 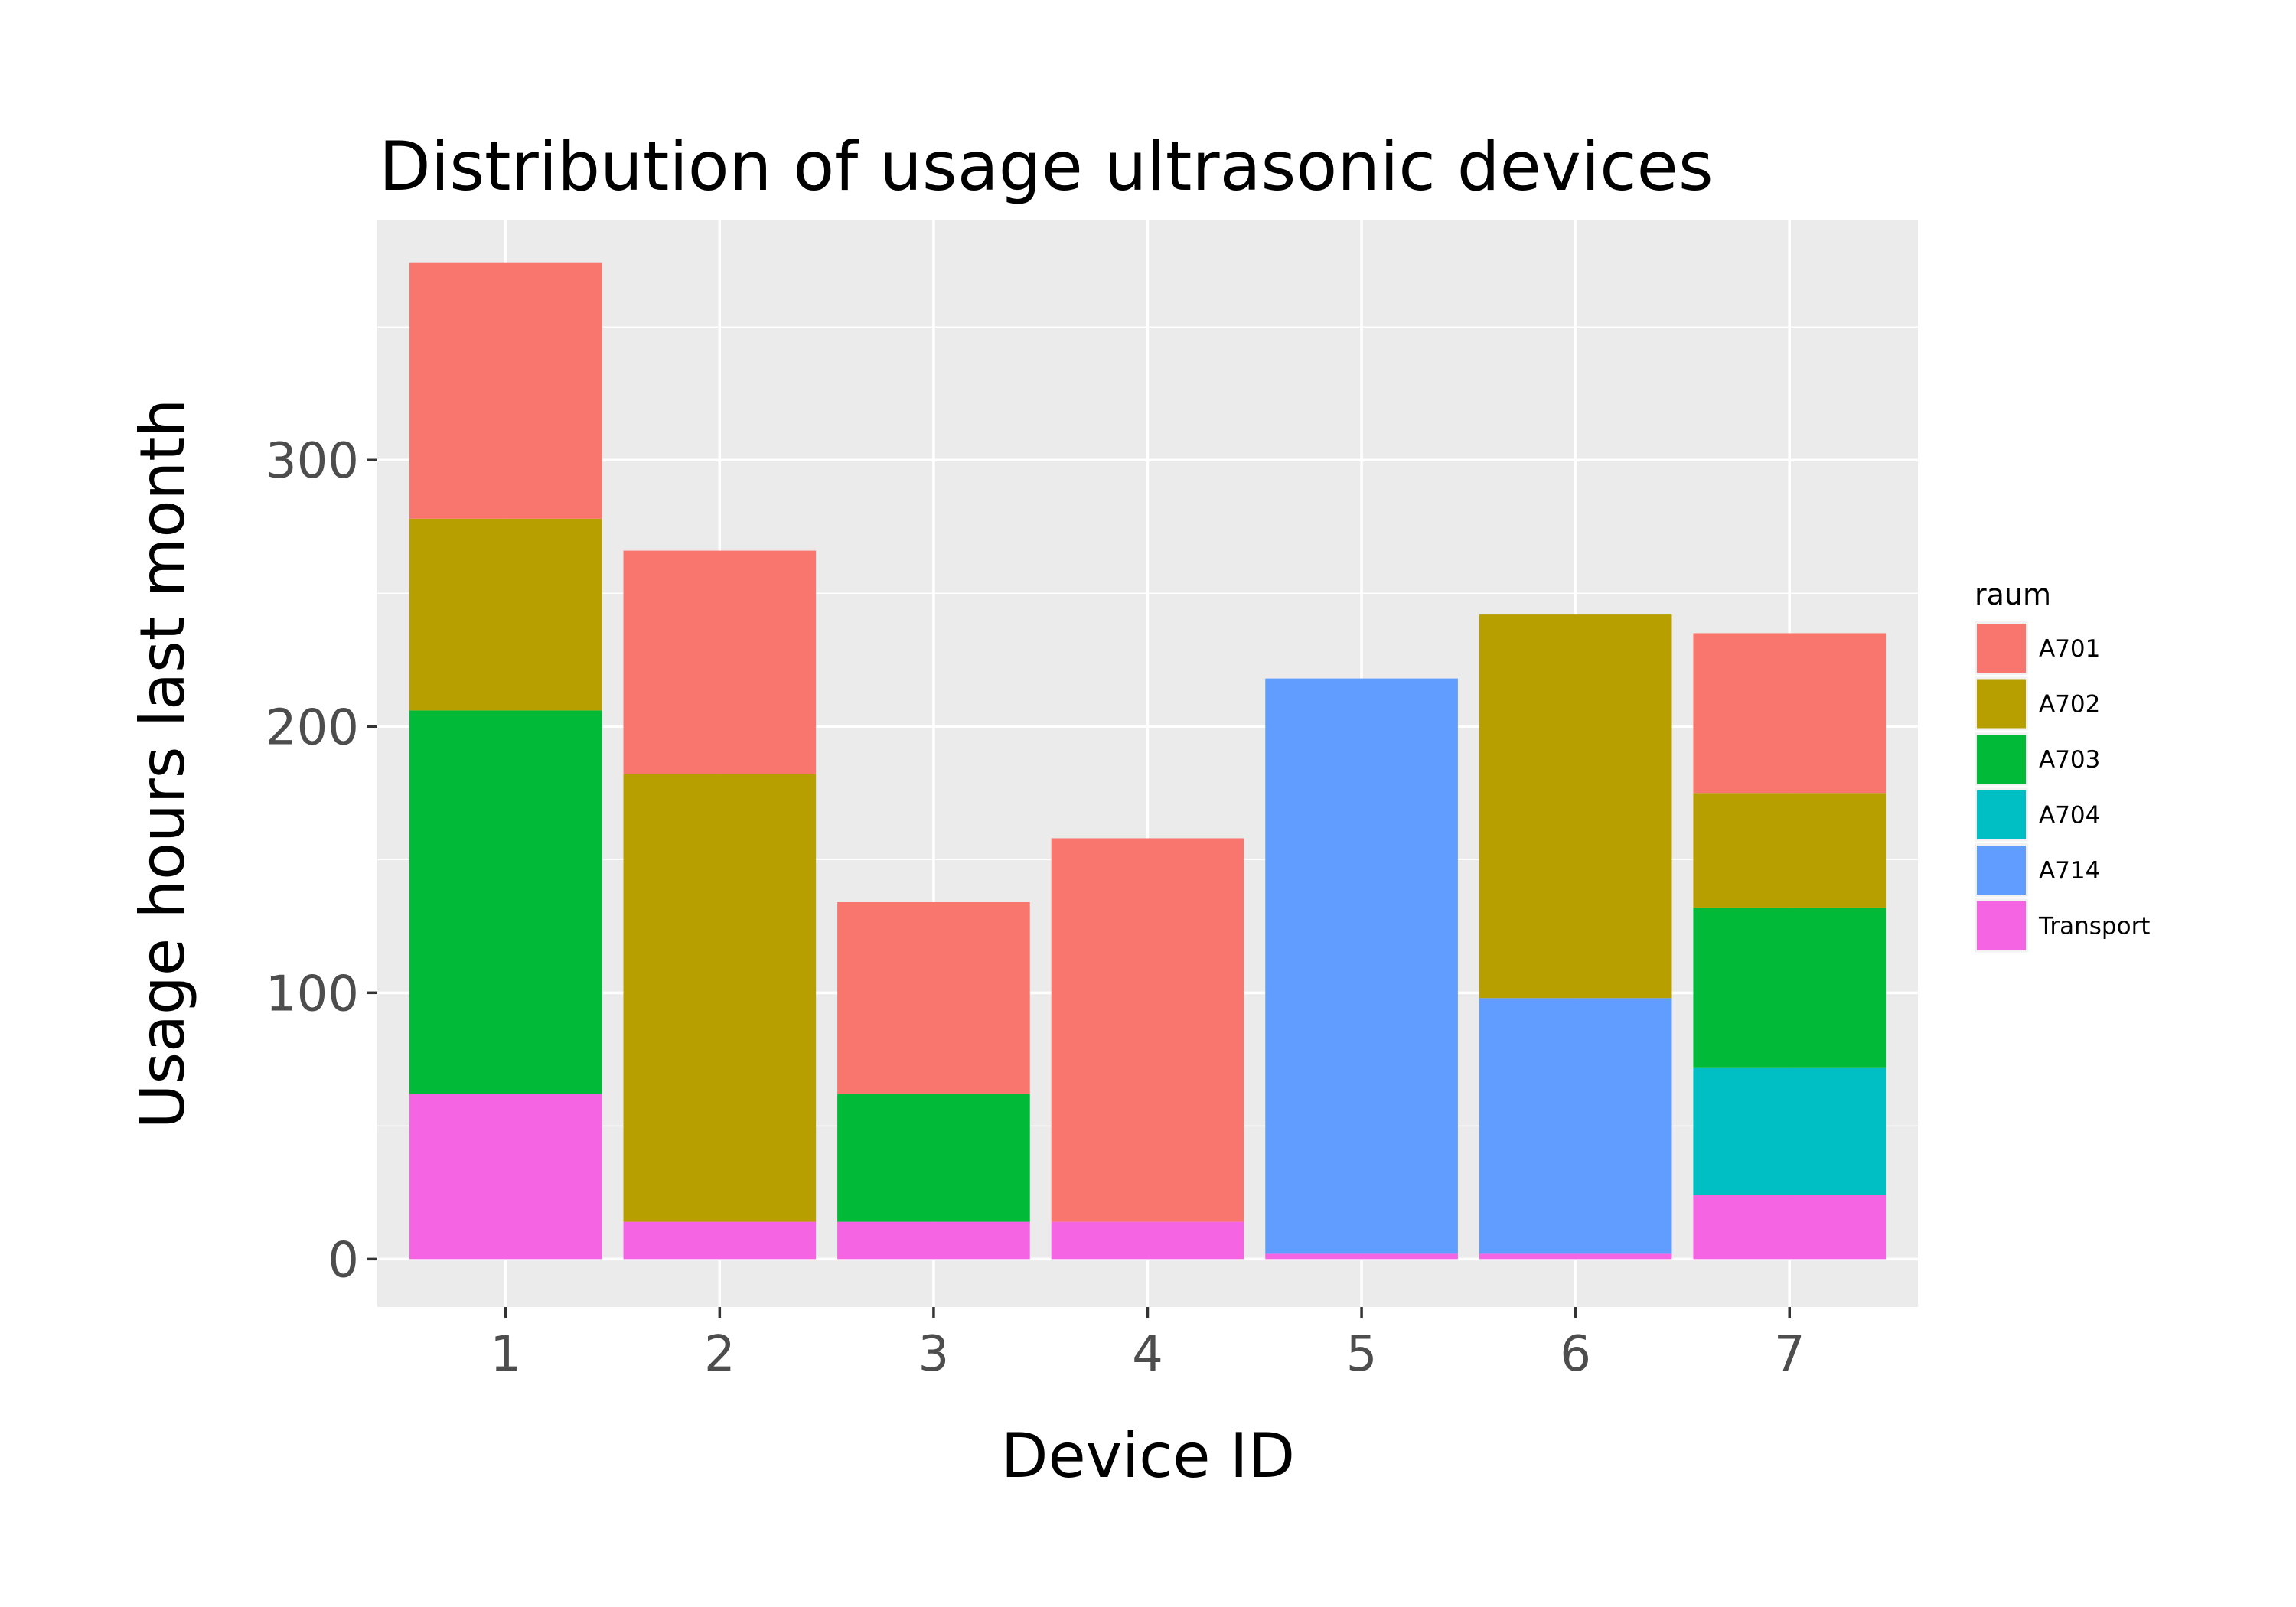 I want to click on chart-title: Distribution of usage ultrasonic devices, so click(x=1046, y=166).